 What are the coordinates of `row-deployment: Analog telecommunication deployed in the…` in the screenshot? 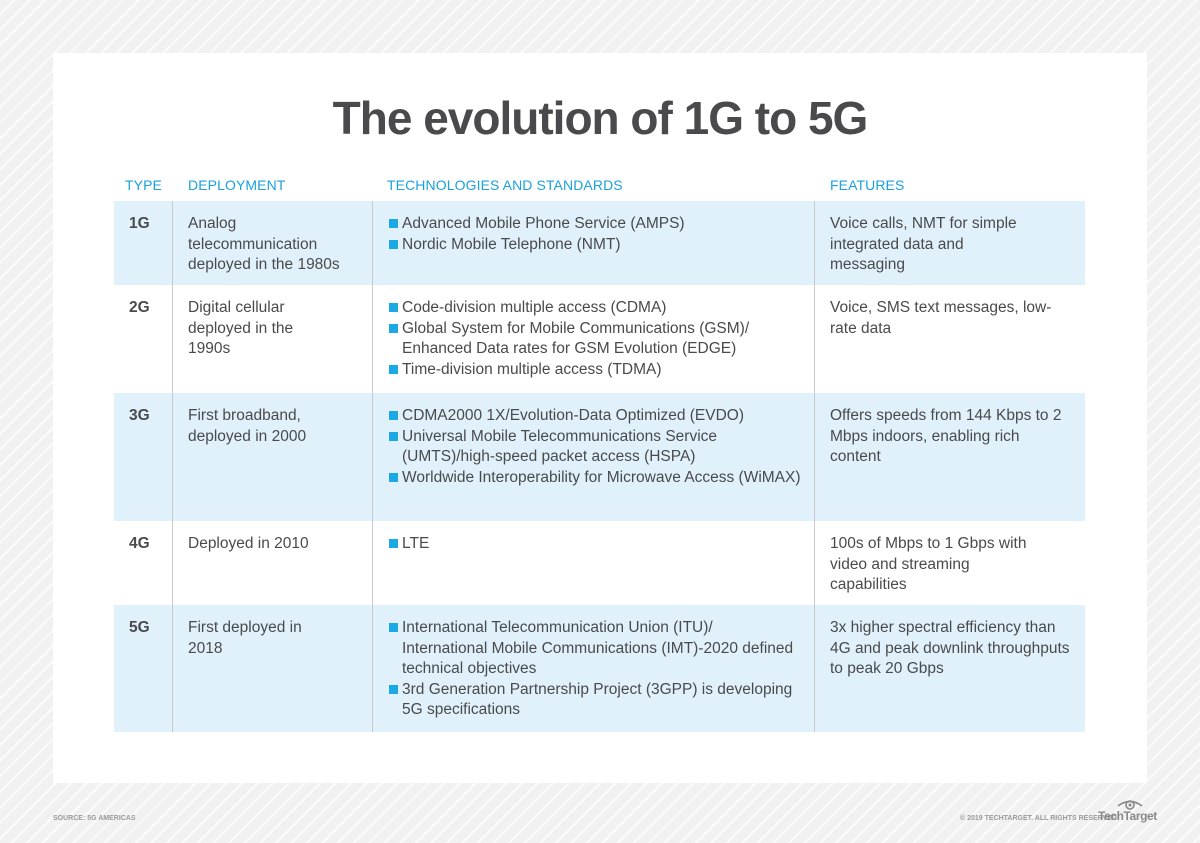 It's located at (264, 244).